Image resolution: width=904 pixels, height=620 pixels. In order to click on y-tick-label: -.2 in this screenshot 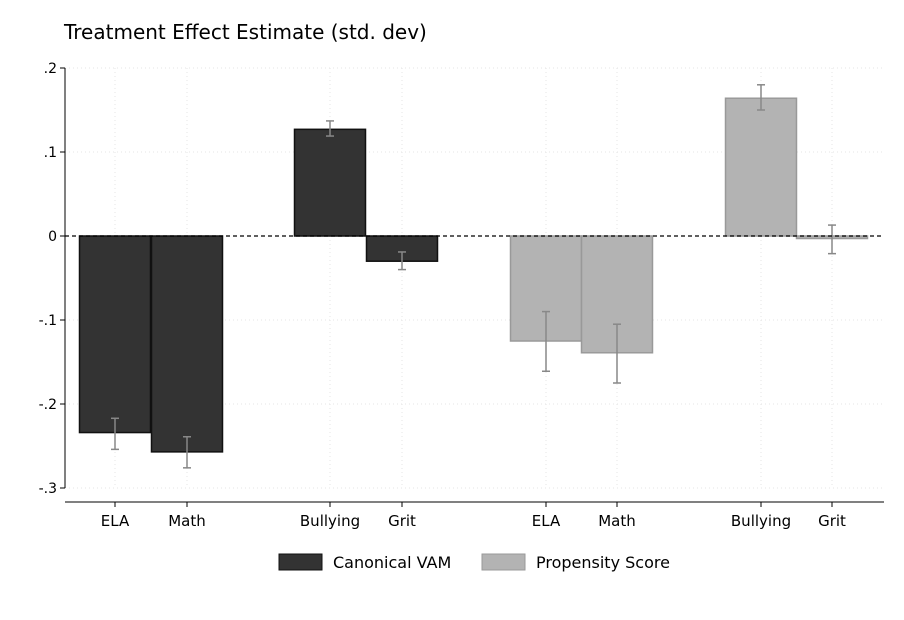, I will do `click(48, 405)`.